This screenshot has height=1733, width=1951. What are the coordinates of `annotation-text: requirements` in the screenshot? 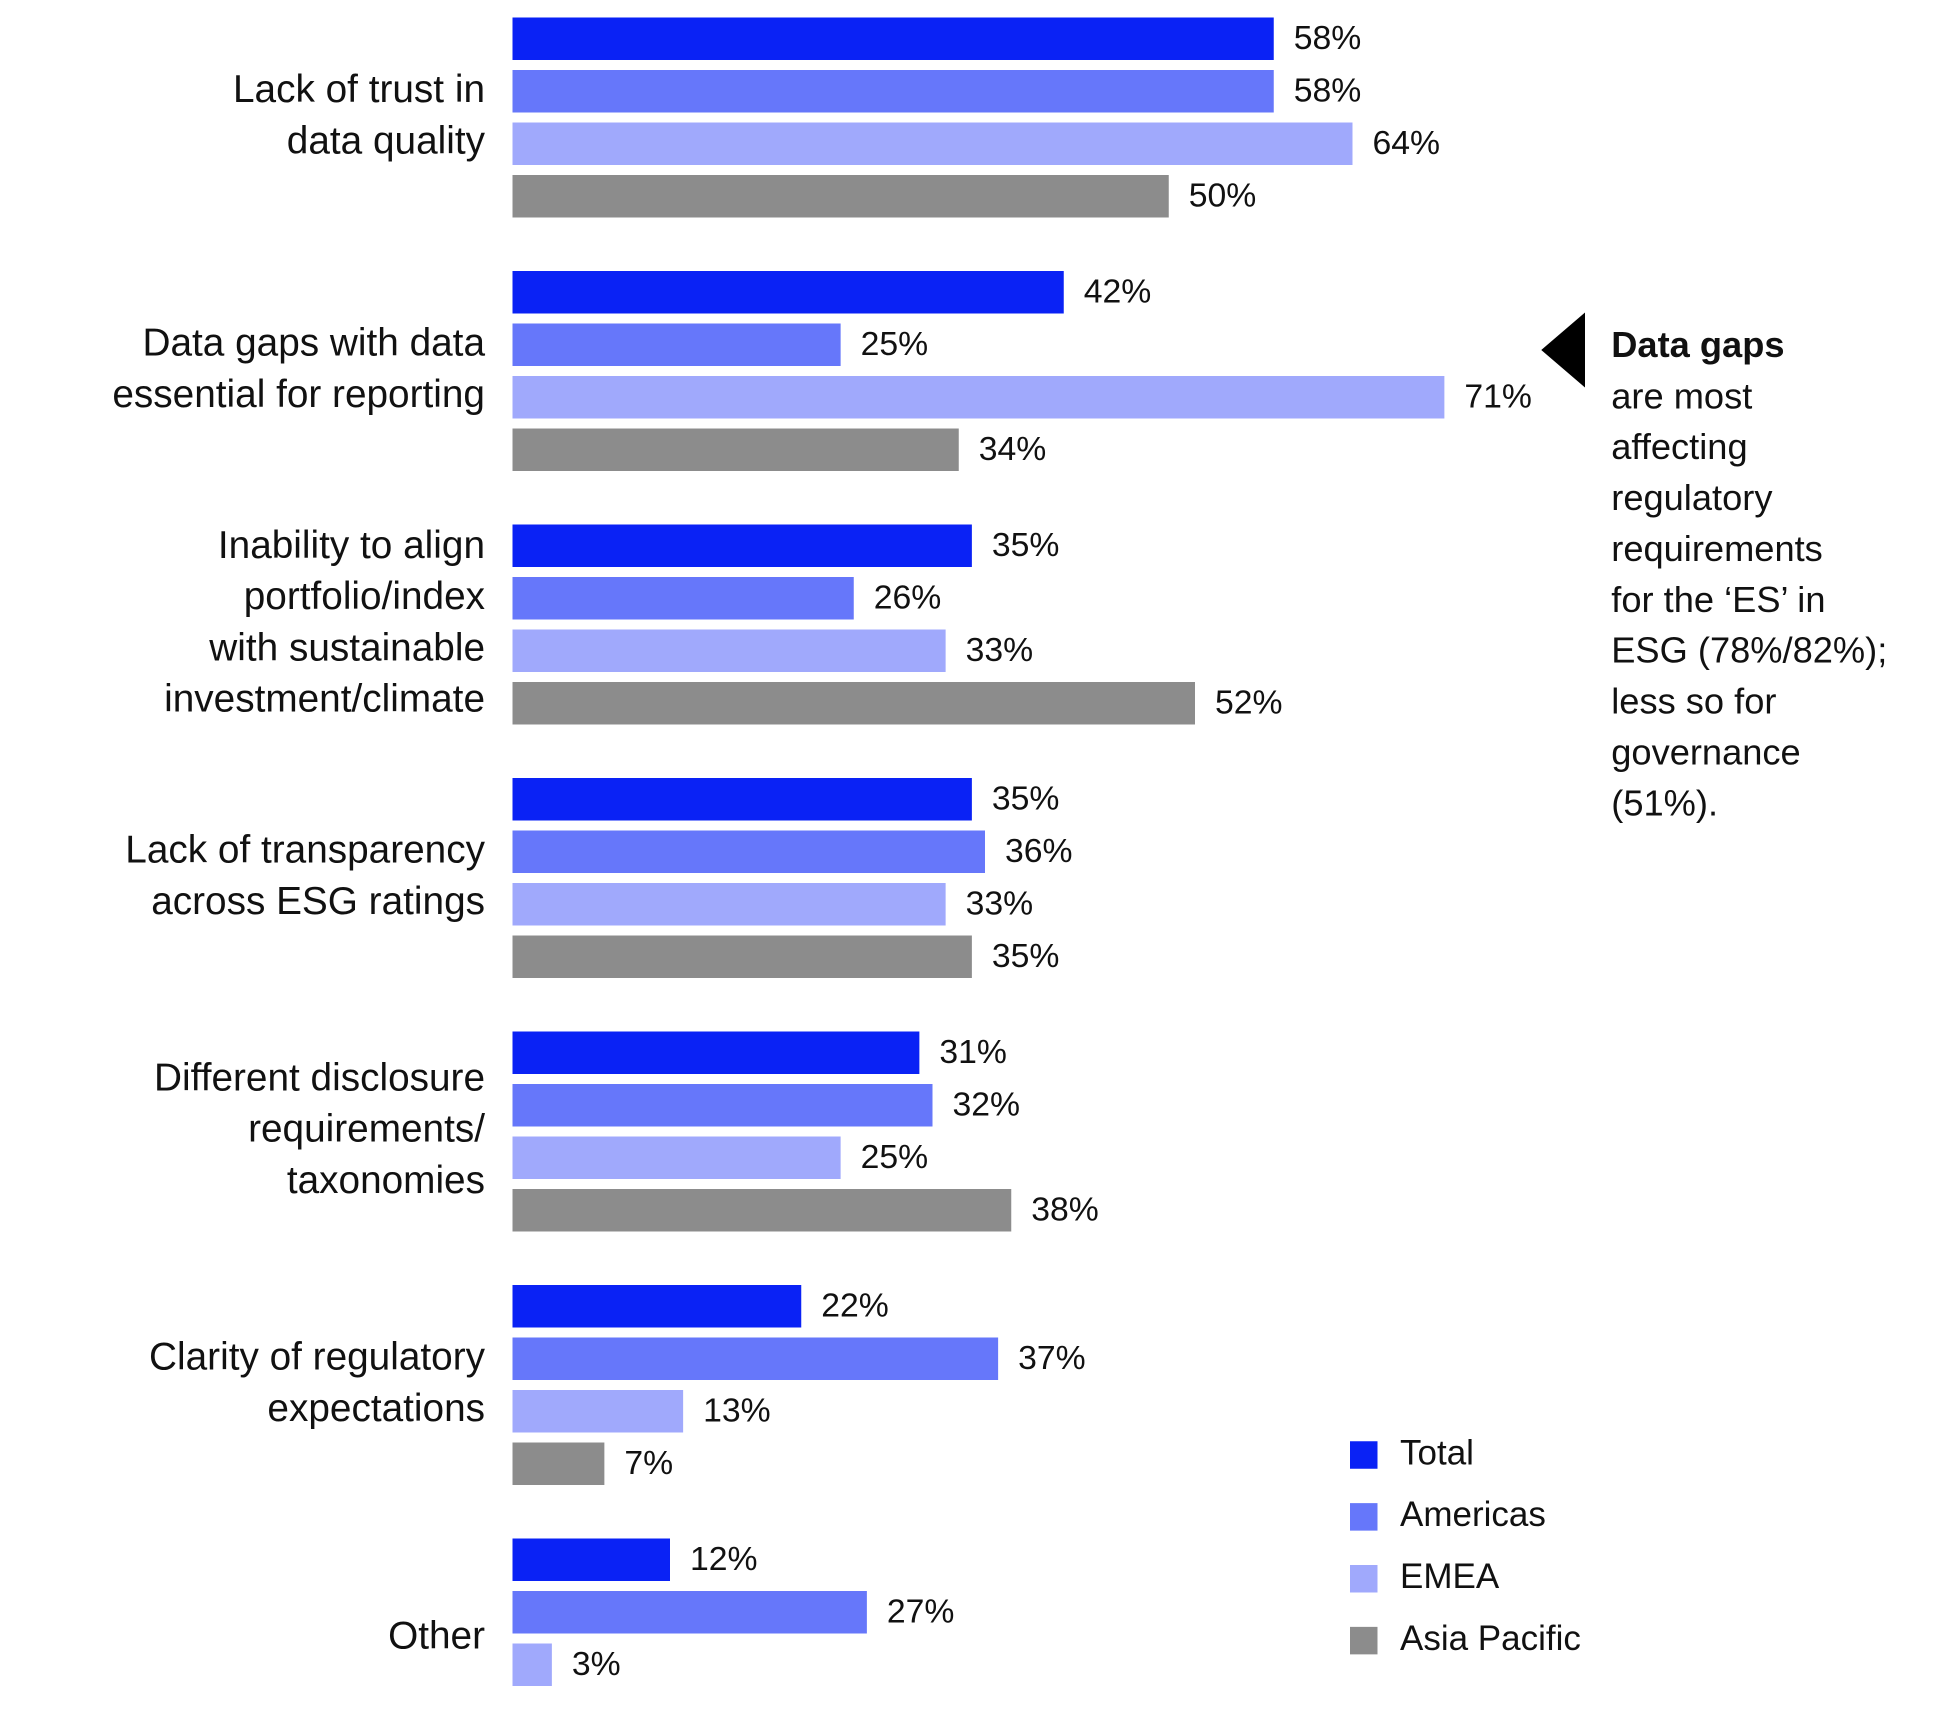 It's located at (1717, 548).